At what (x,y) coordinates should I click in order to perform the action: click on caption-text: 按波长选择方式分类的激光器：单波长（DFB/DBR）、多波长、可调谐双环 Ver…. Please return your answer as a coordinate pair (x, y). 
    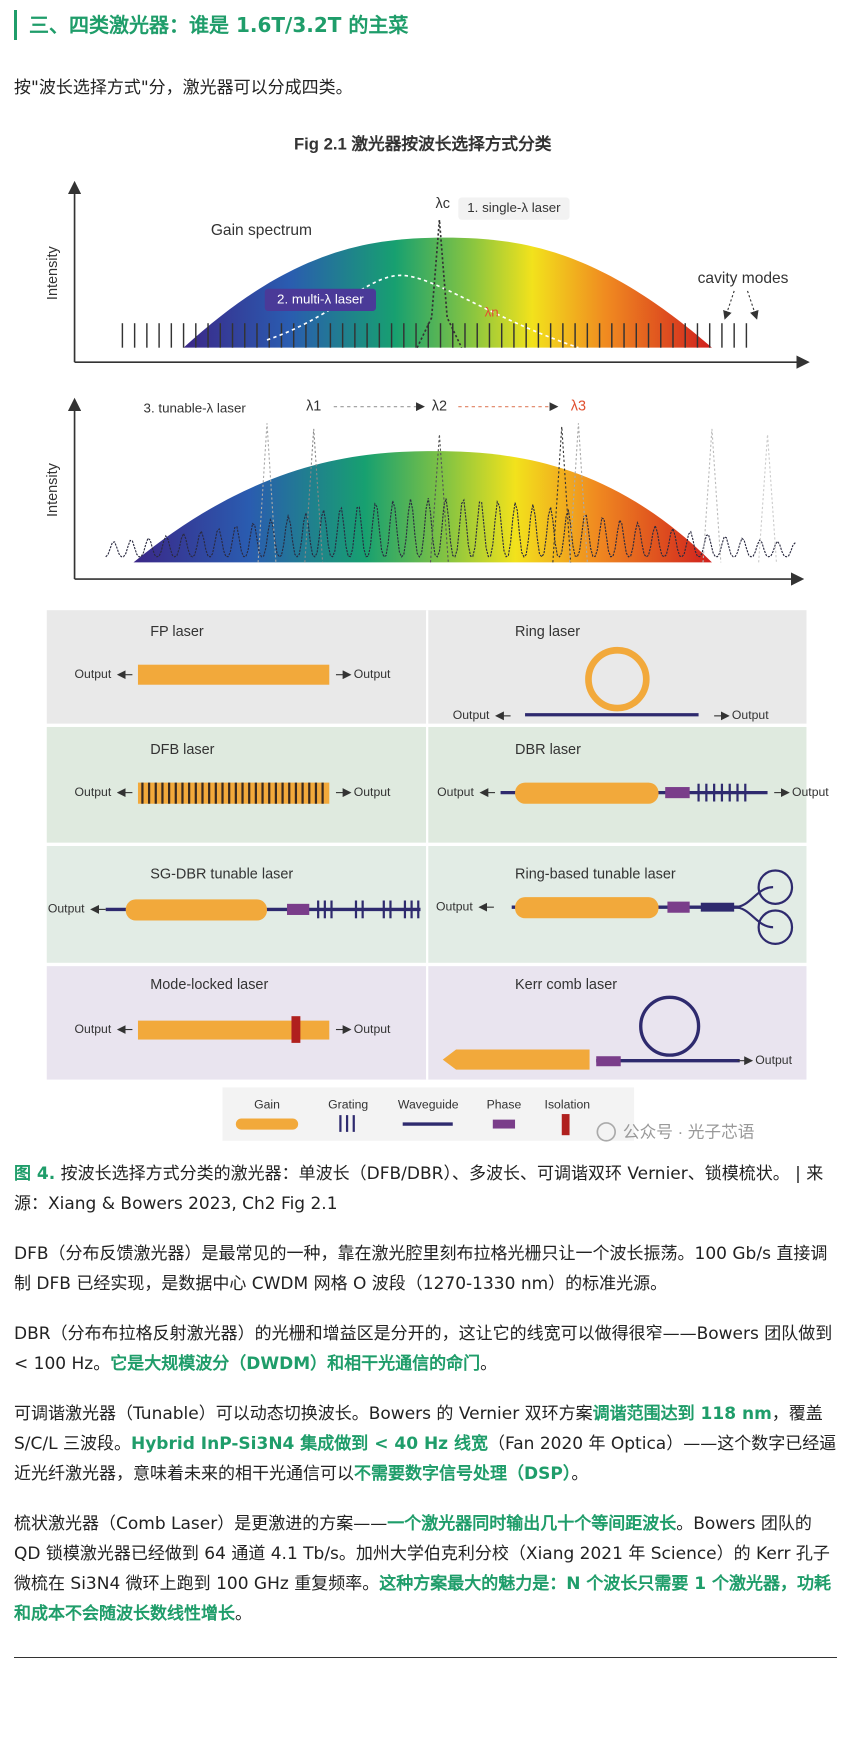
    Looking at the image, I should click on (419, 1189).